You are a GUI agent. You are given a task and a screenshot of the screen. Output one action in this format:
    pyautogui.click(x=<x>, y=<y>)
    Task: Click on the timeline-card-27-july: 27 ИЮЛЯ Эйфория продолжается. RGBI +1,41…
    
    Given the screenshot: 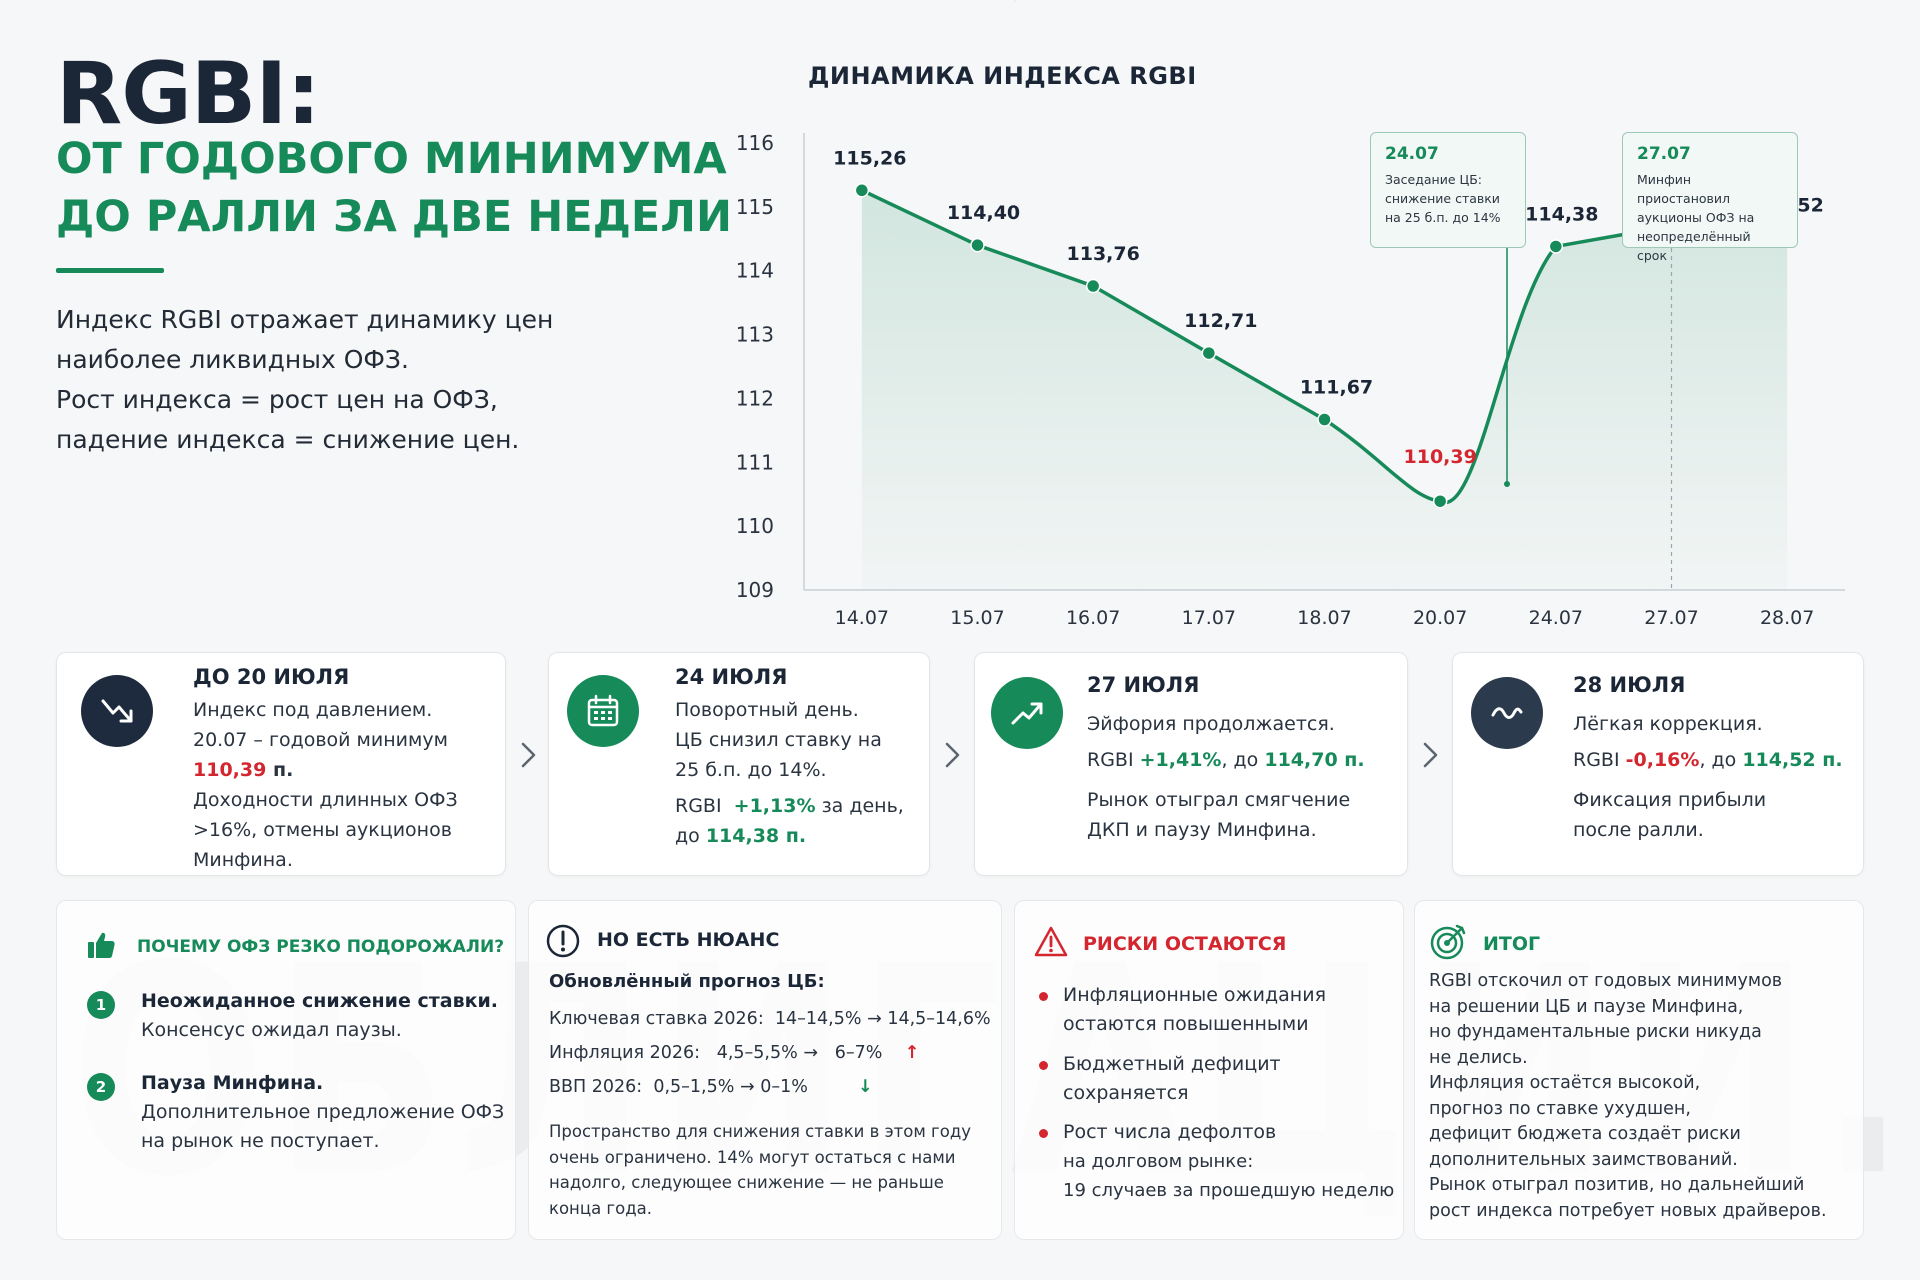 What is the action you would take?
    pyautogui.click(x=1191, y=764)
    